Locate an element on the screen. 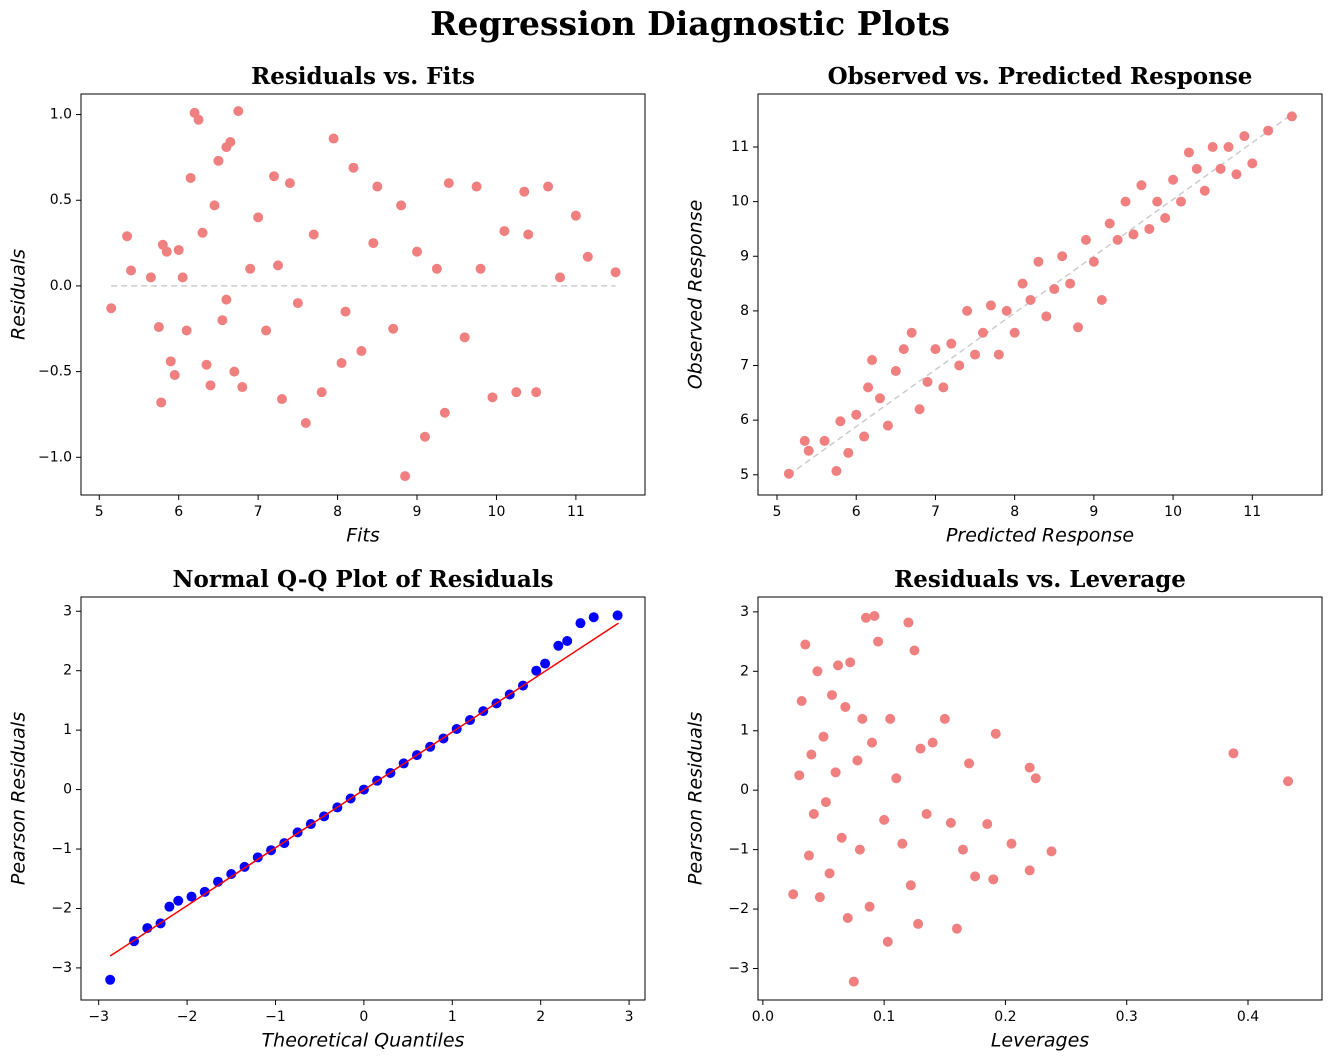  y-tick-label: 0.5 is located at coordinates (61, 200).